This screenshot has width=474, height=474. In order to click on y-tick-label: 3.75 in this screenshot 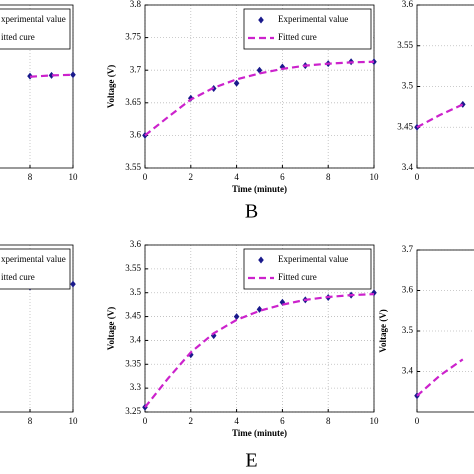, I will do `click(133, 37)`.